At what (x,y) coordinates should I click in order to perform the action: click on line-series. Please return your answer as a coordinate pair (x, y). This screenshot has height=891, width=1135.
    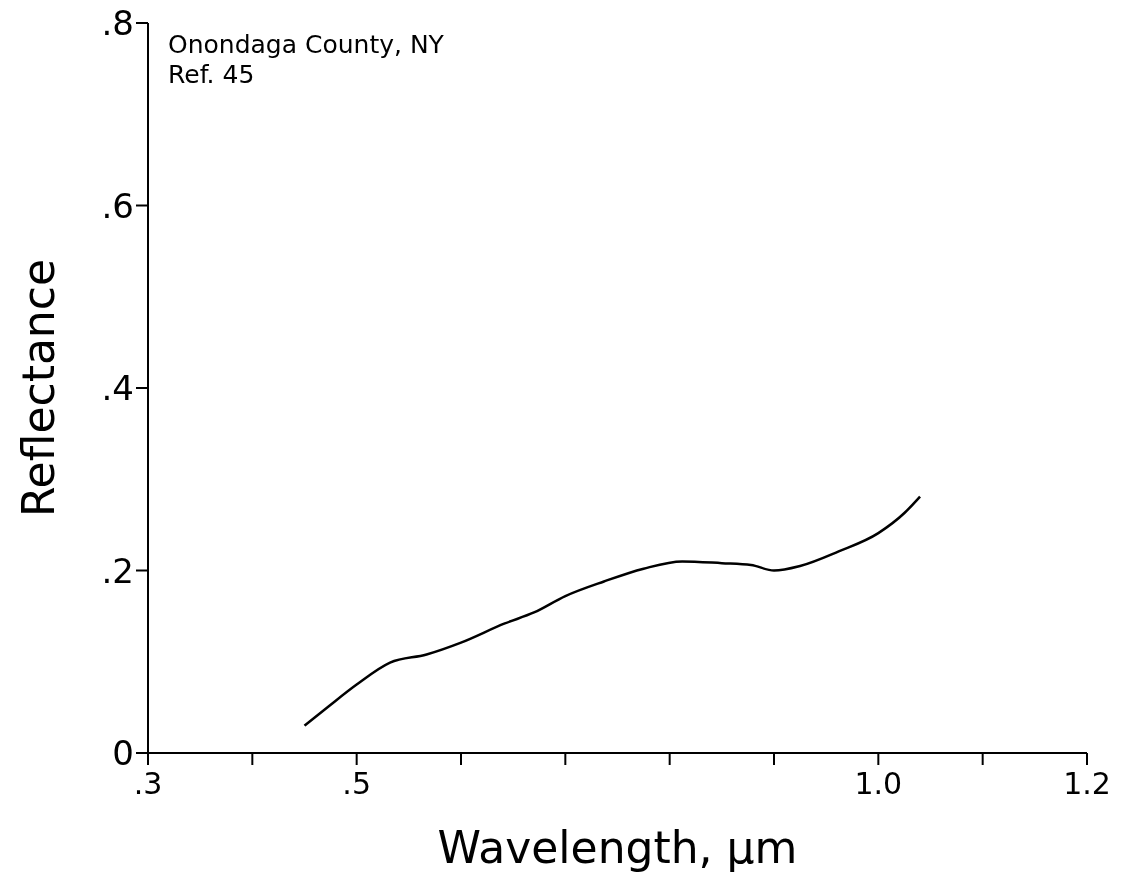
    Looking at the image, I should click on (612, 611).